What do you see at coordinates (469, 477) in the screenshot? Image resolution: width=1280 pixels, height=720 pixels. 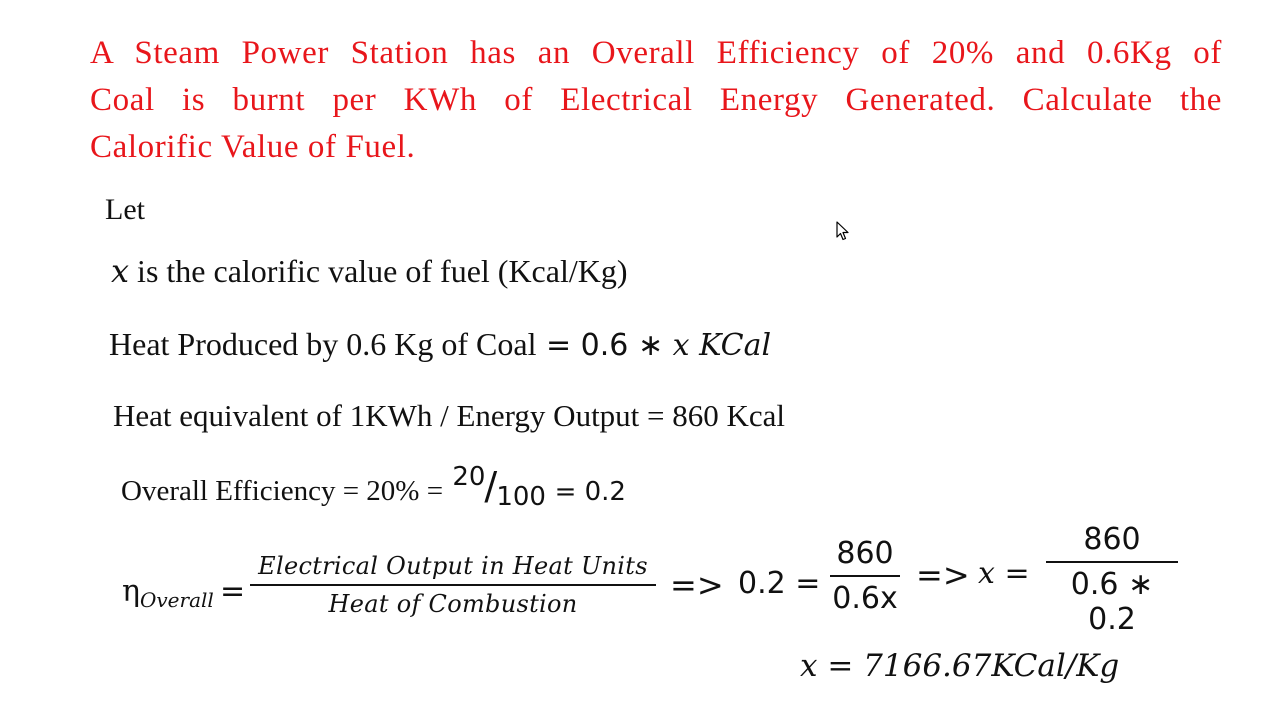 I see `efficiency-numerator: 20` at bounding box center [469, 477].